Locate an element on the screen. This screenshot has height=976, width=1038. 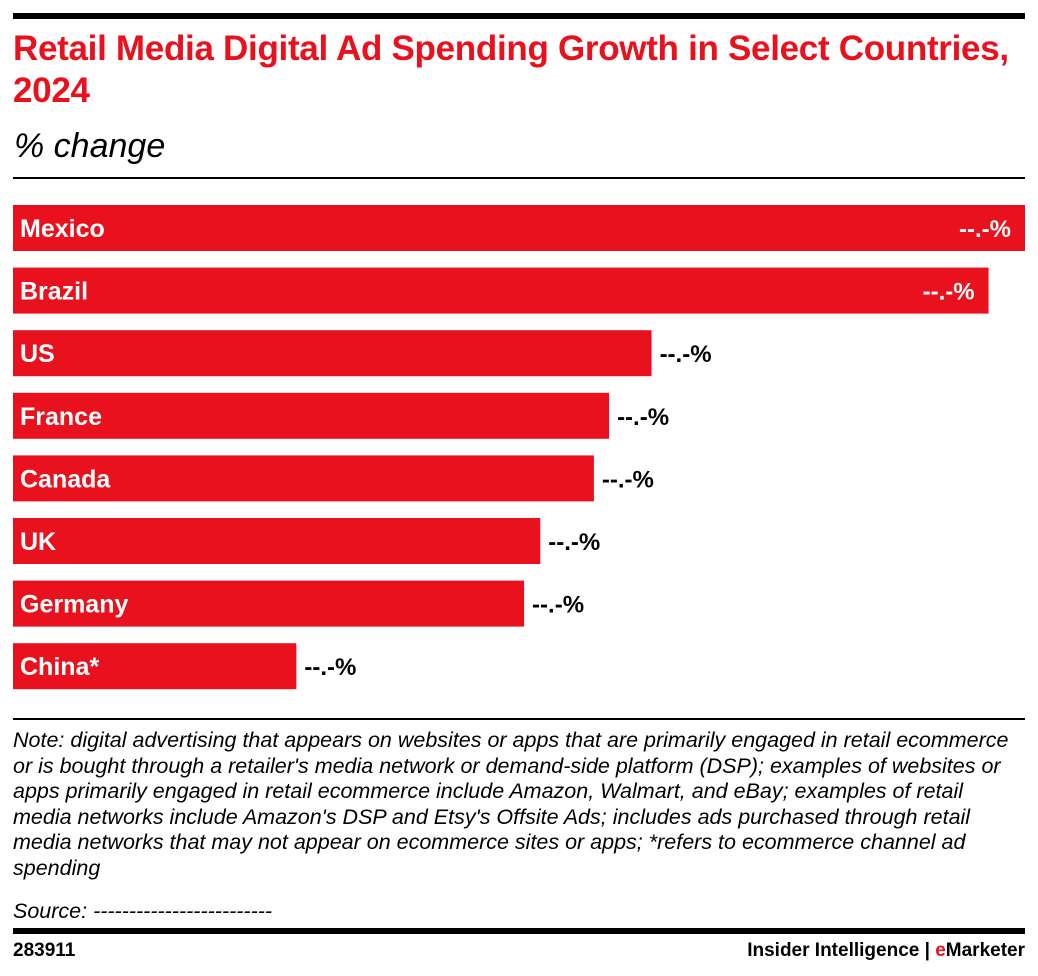
brand-logo: Insider Intelligence | eMarketer is located at coordinates (886, 951).